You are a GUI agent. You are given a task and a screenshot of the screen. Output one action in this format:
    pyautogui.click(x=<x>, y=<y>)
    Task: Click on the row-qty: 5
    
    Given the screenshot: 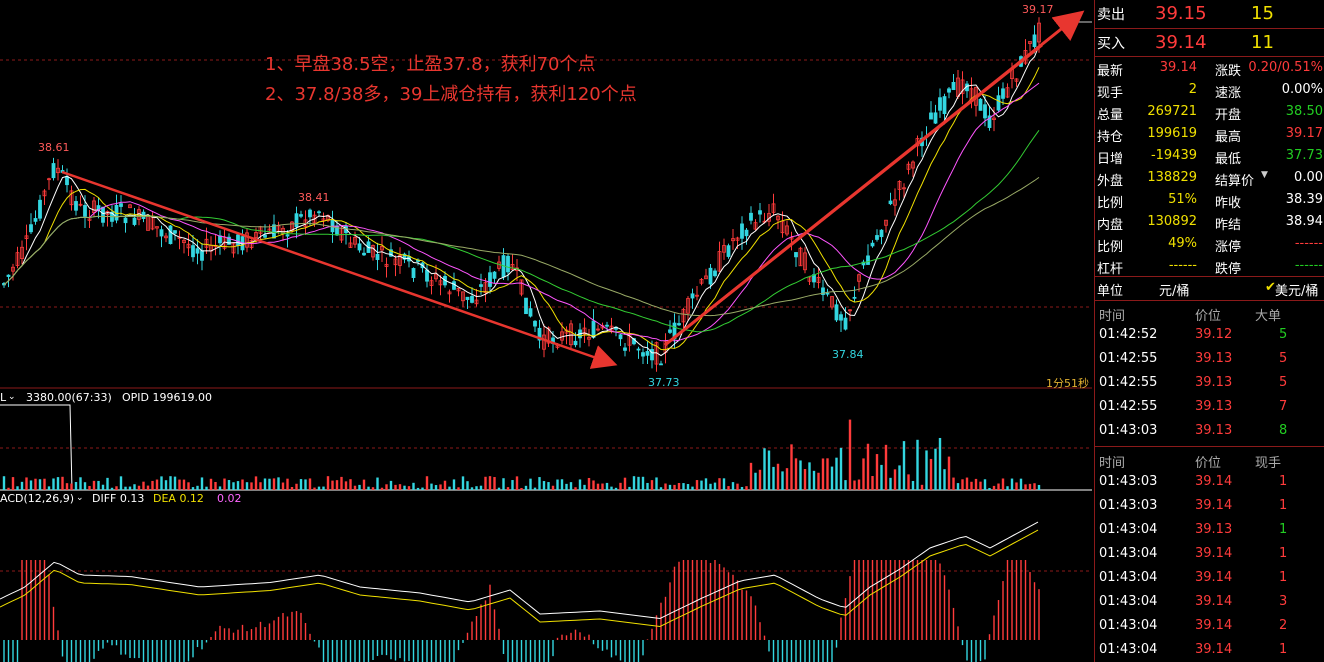 What is the action you would take?
    pyautogui.click(x=1283, y=382)
    